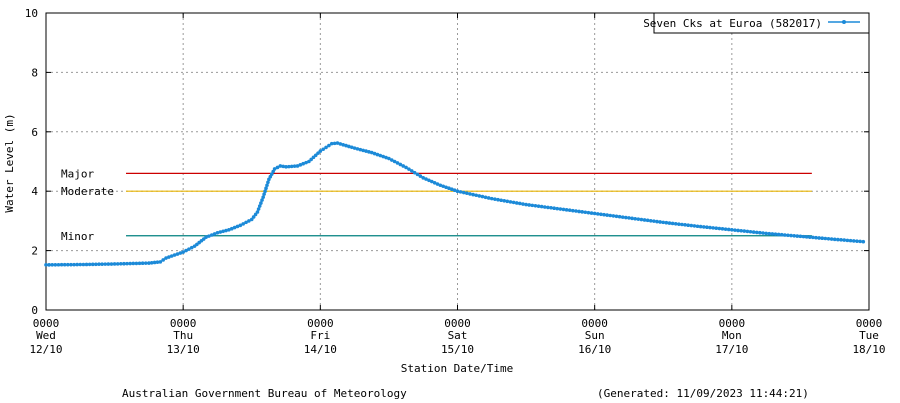 This screenshot has height=403, width=900. Describe the element at coordinates (869, 335) in the screenshot. I see `x-tick-day-label: Tue` at that location.